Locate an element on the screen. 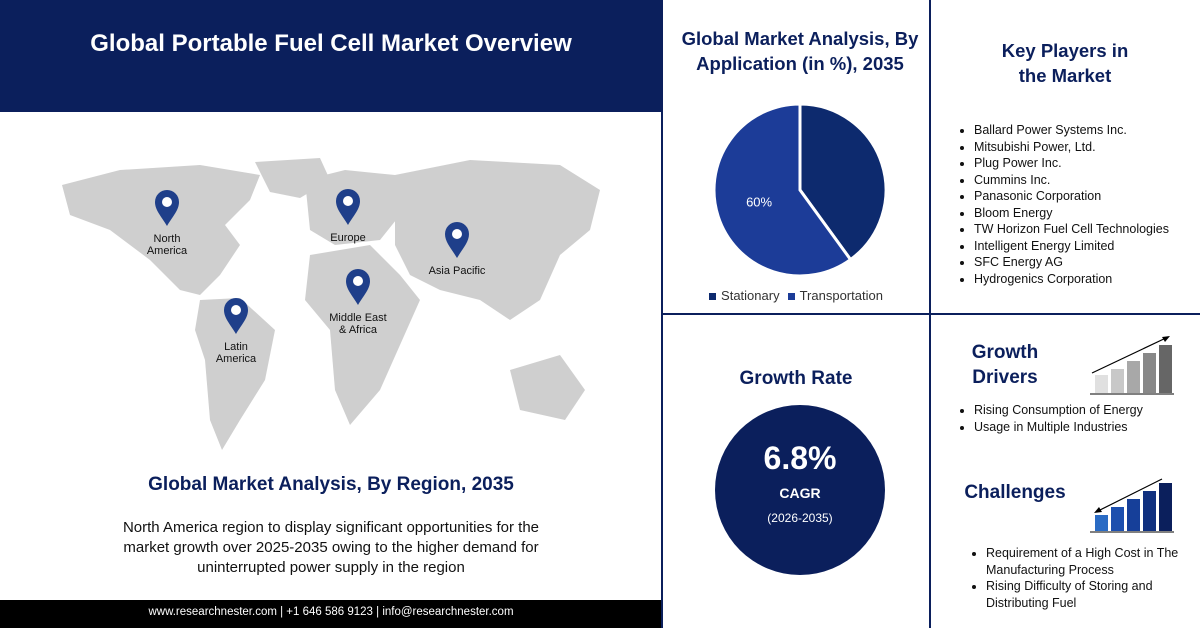  region-label: Middle East is located at coordinates (357, 318).